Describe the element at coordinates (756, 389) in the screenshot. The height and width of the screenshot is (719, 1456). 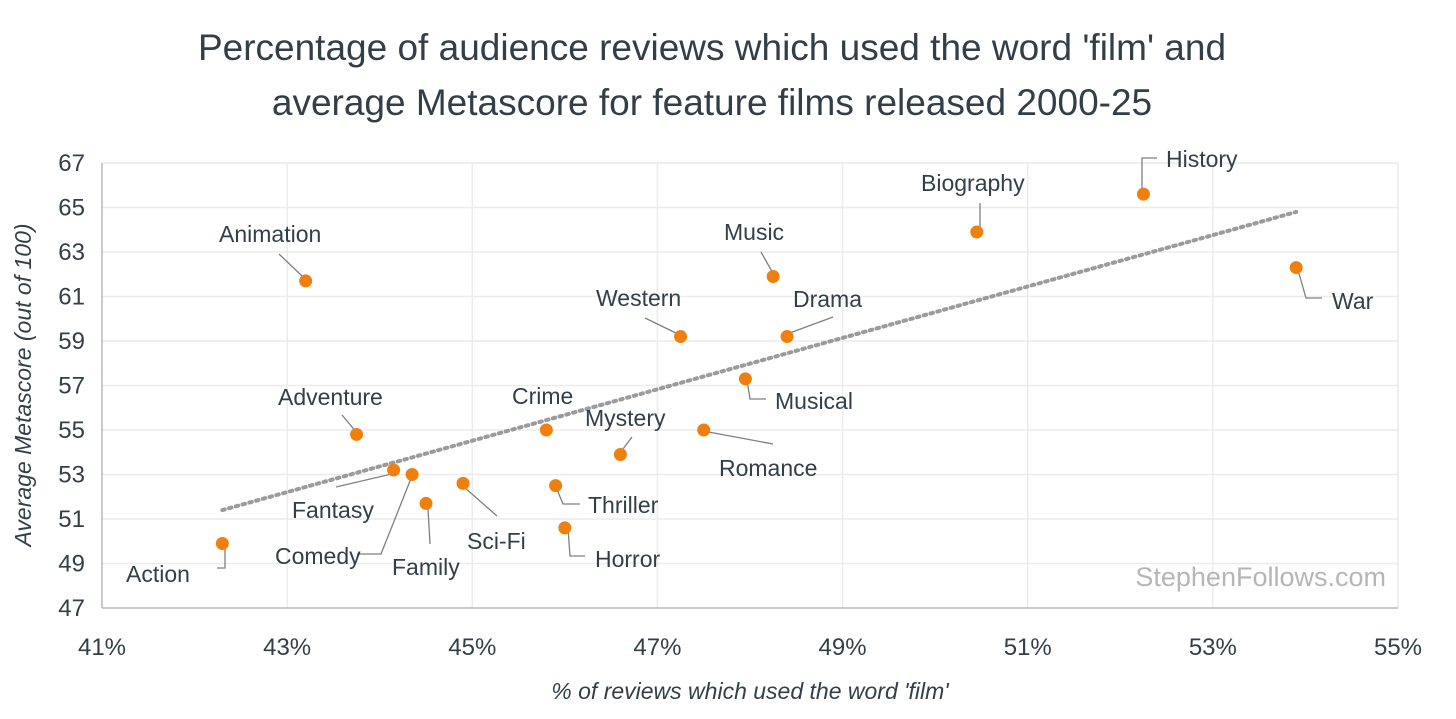
I see `leader-line-musical` at that location.